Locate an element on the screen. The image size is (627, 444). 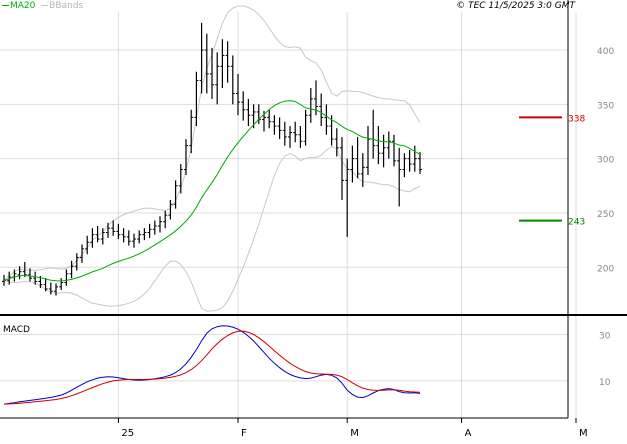
macd-tick-label-1: 30 is located at coordinates (605, 337).